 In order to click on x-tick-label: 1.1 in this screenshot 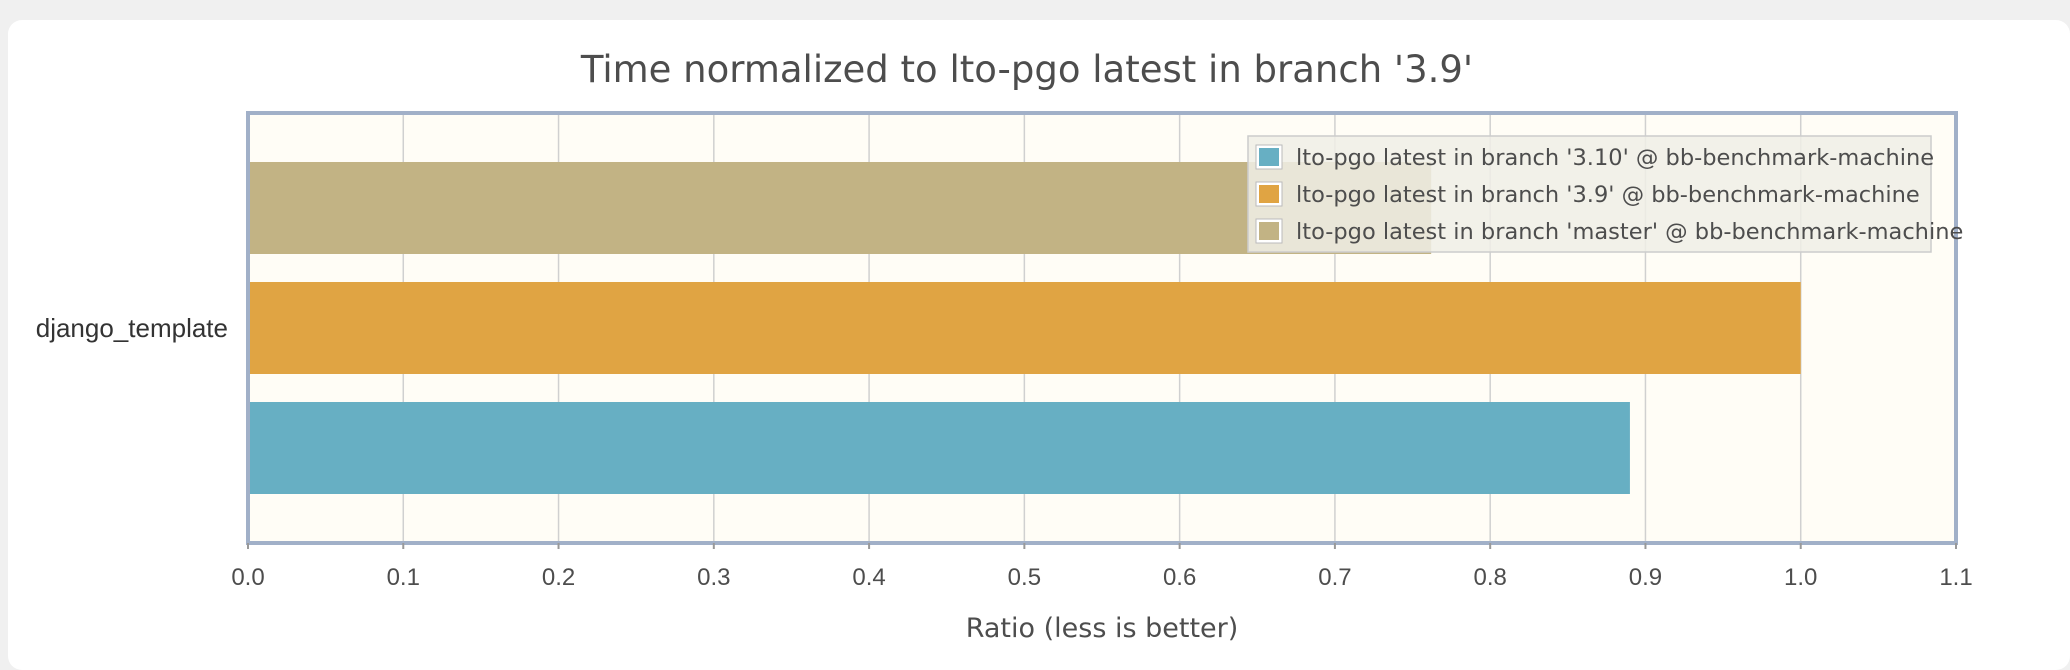, I will do `click(1955, 577)`.